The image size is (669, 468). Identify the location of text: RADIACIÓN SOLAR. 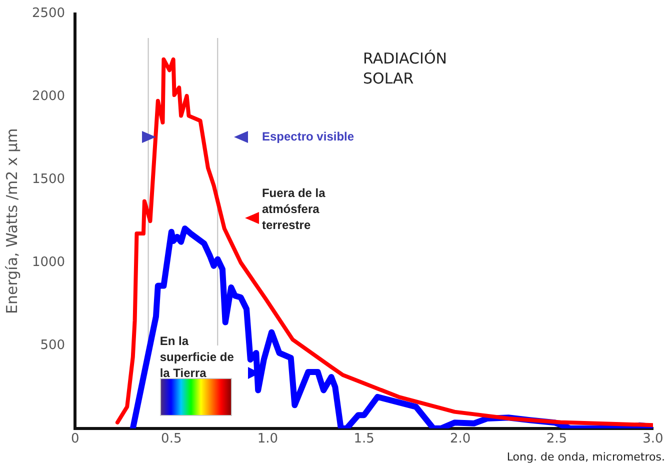
(405, 68).